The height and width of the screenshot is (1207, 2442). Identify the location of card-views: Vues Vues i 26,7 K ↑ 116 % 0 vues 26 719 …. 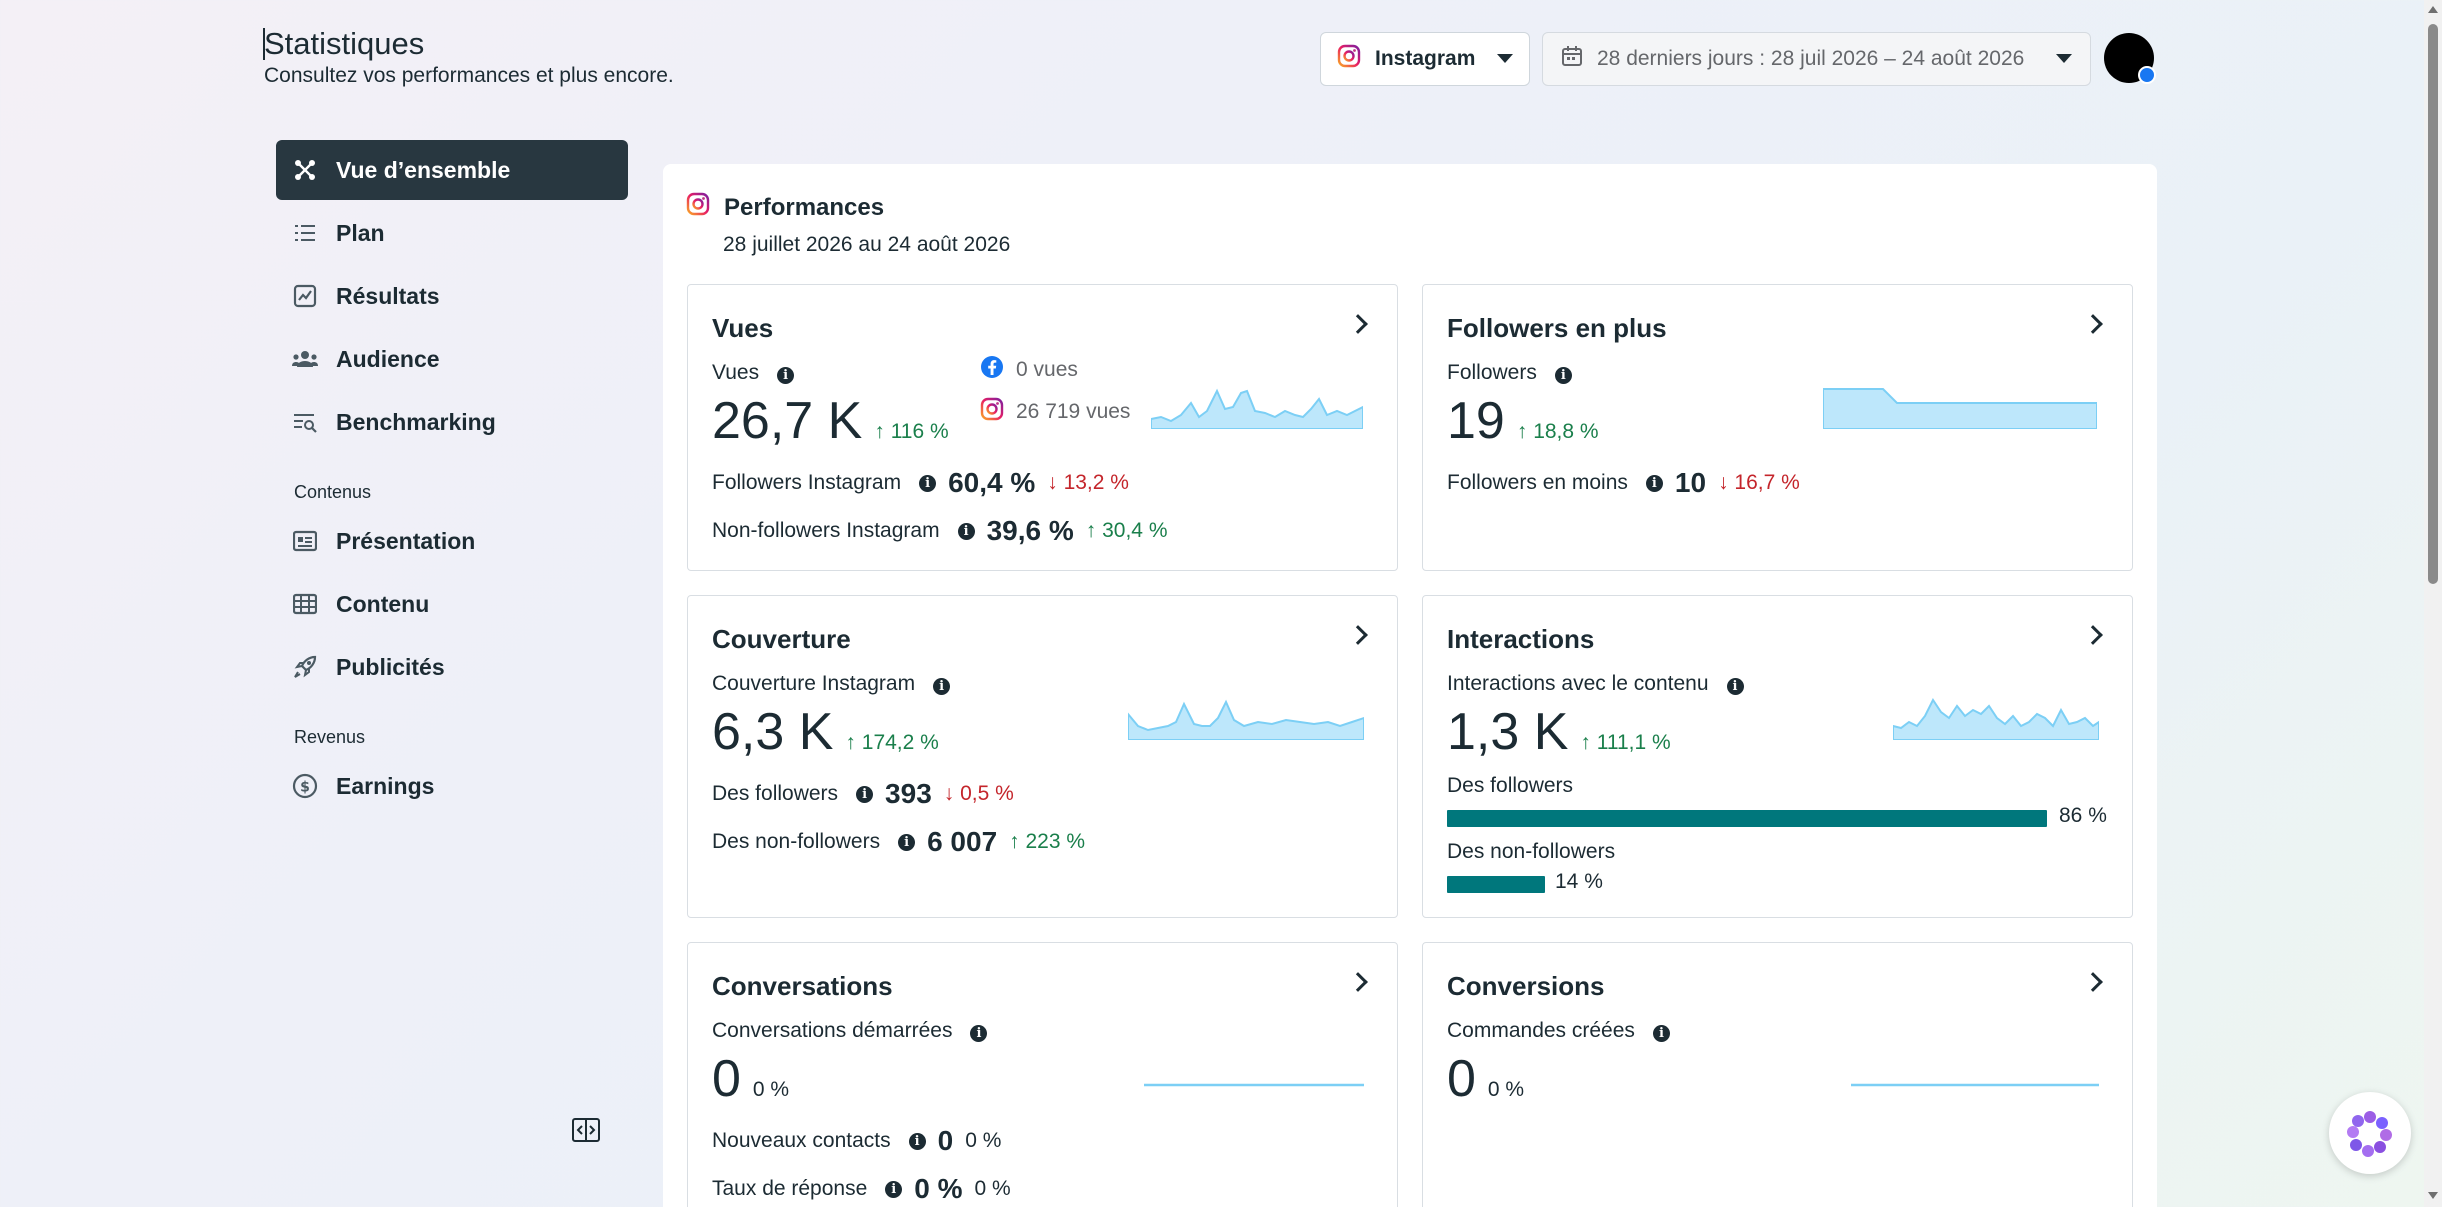
(1042, 427).